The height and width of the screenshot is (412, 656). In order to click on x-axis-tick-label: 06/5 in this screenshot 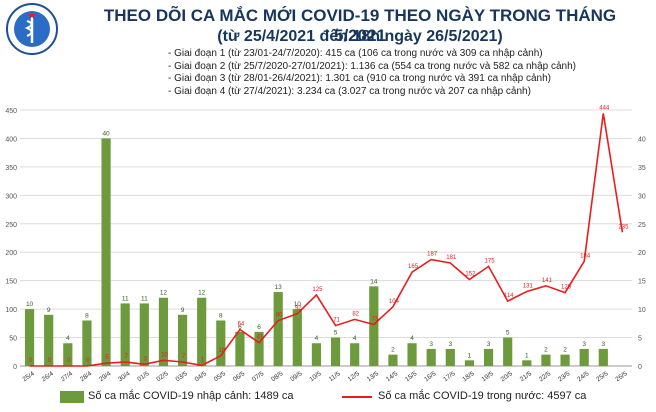, I will do `click(239, 376)`.